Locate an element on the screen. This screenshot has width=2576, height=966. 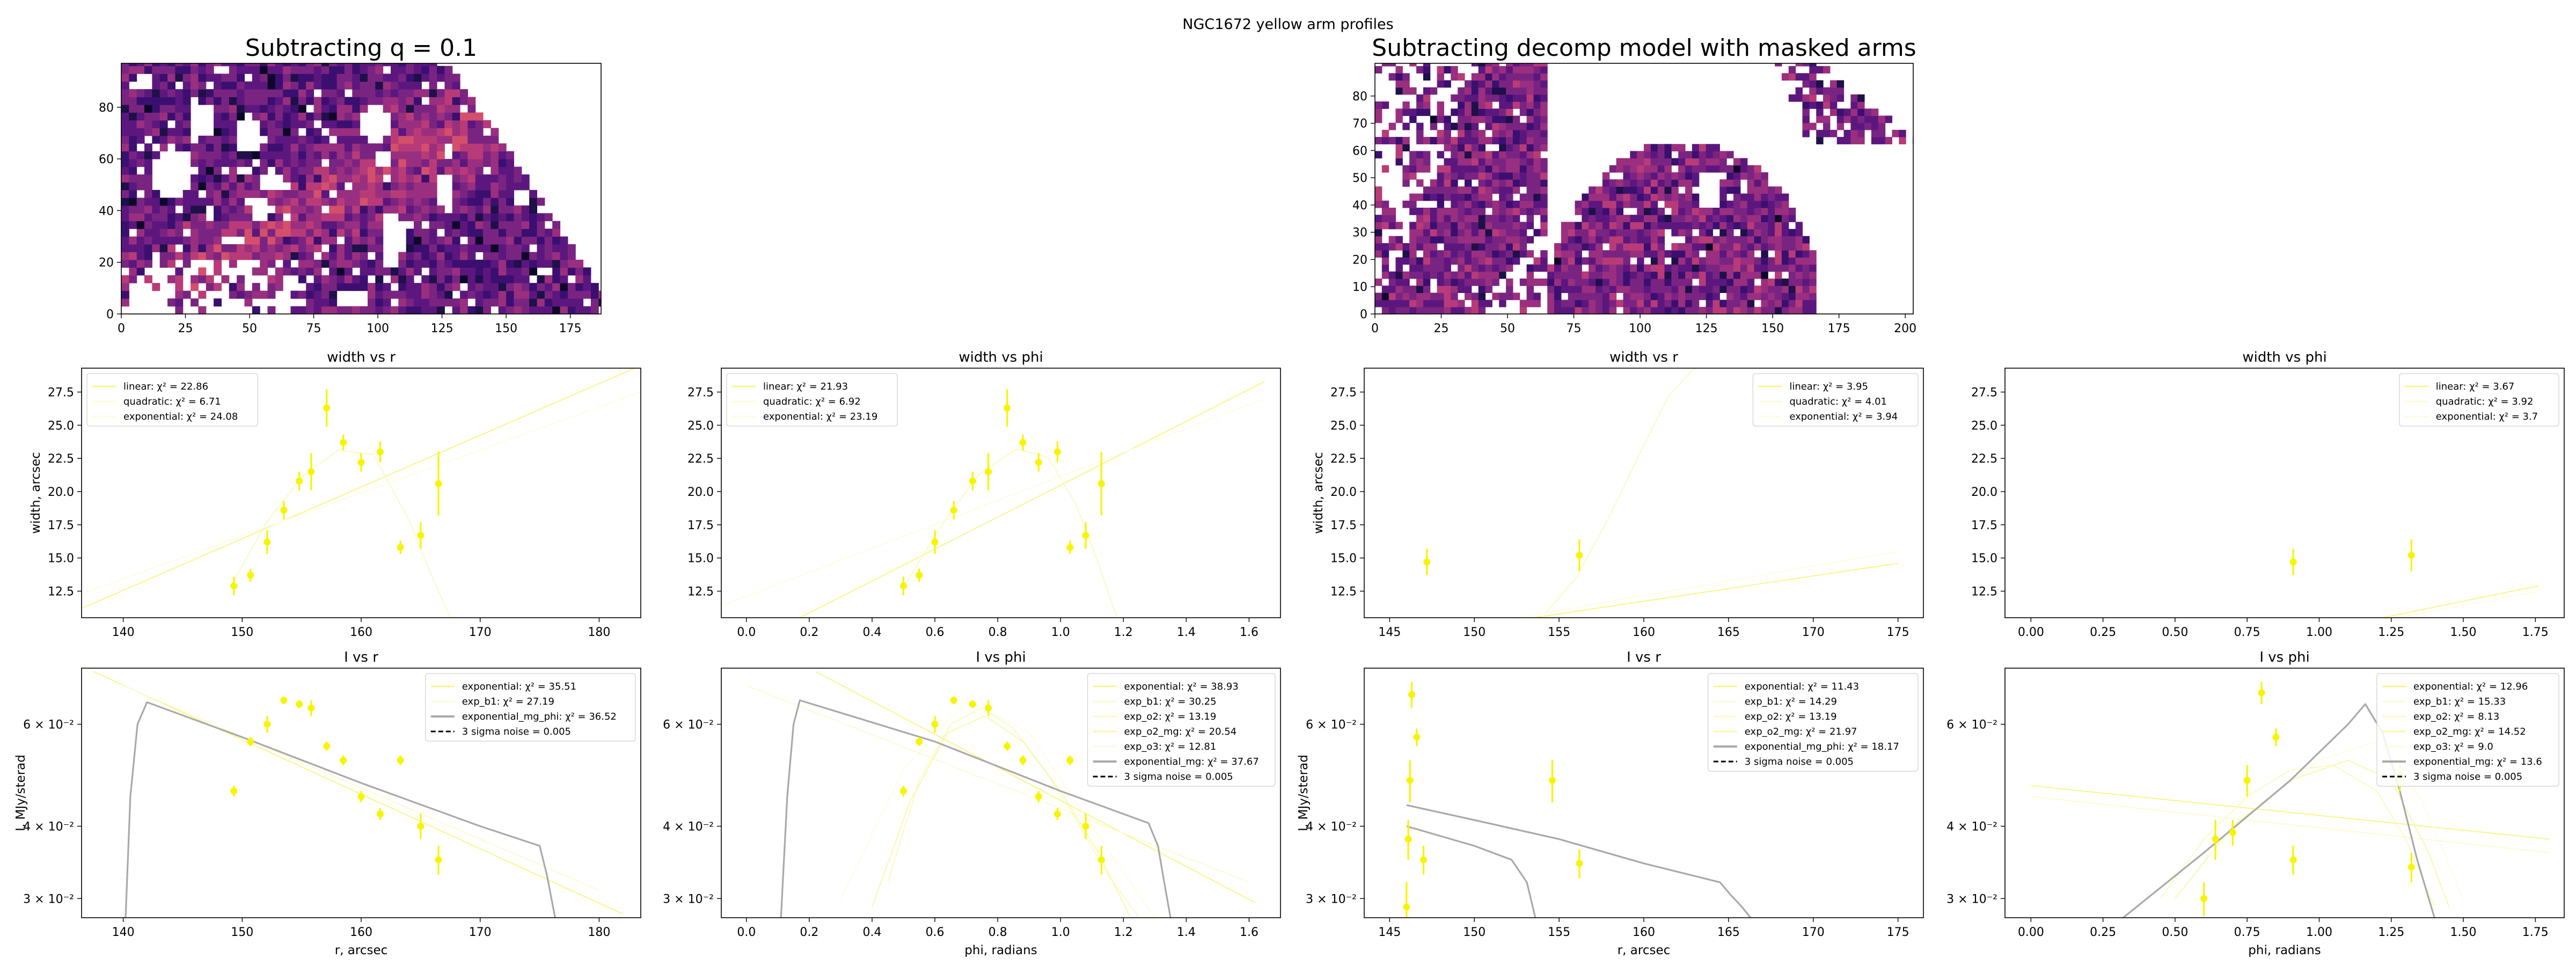
y-tick-label: 60 is located at coordinates (106, 159).